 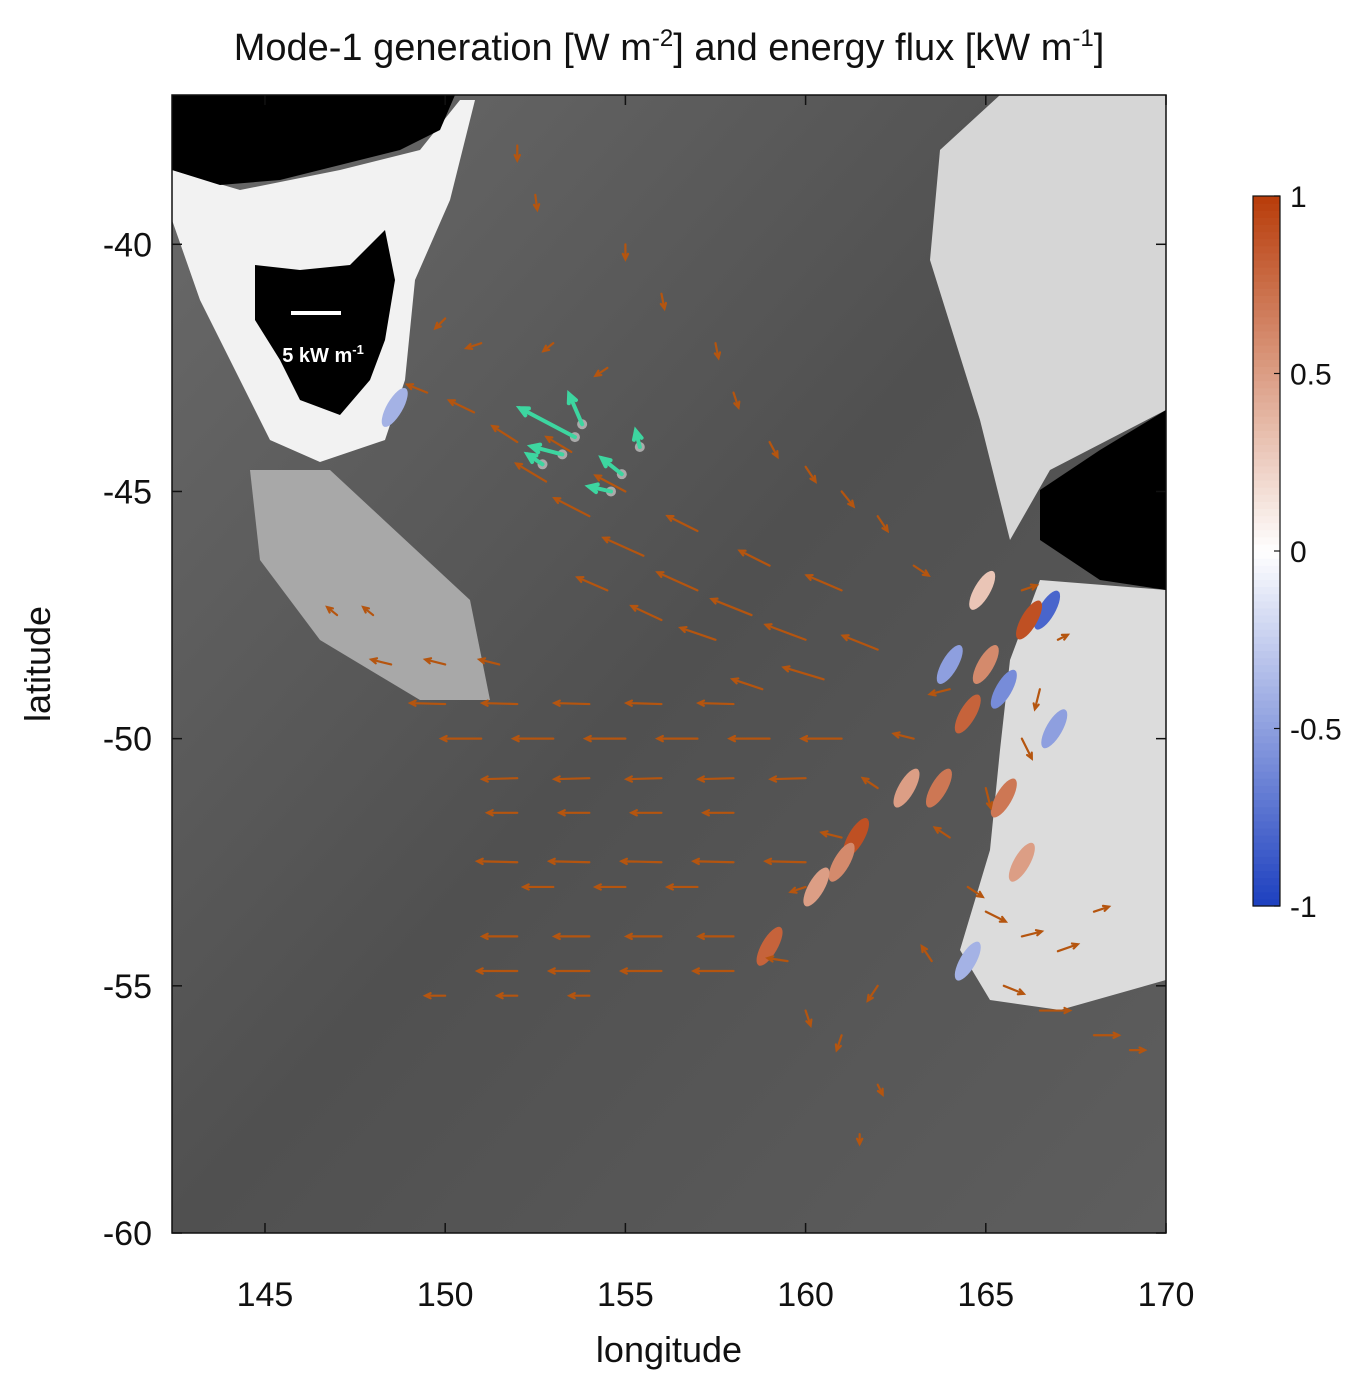 I want to click on colorbar-tick-label: 1, so click(x=1298, y=197).